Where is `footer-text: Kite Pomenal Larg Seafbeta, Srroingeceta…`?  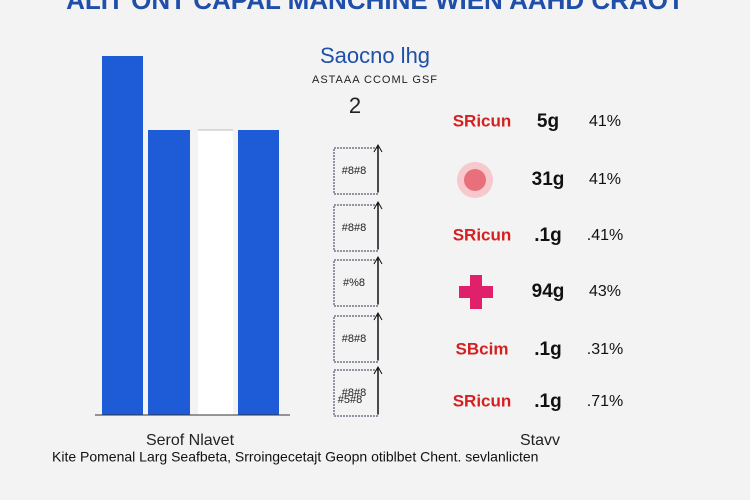
footer-text: Kite Pomenal Larg Seafbeta, Srroingeceta… is located at coordinates (295, 457).